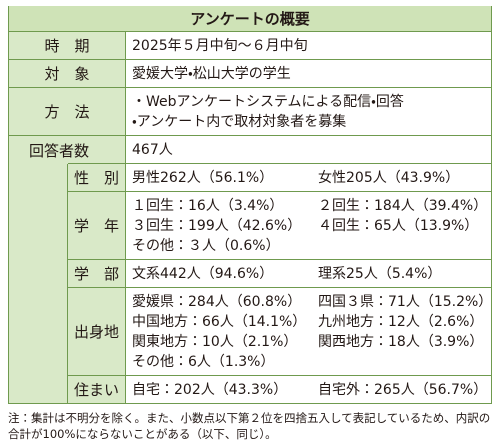 The width and height of the screenshot is (500, 448). Describe the element at coordinates (401, 342) in the screenshot. I see `cell-text: 関西地方：18人（3.9%）` at that location.